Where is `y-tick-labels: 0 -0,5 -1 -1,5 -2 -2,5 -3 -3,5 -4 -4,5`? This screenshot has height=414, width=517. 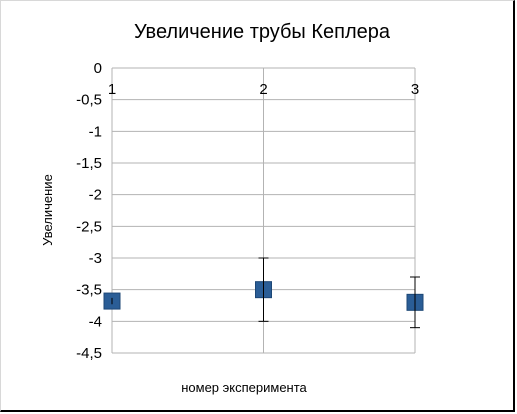
y-tick-labels: 0 -0,5 -1 -1,5 -2 -2,5 -3 -3,5 -4 -4,5 is located at coordinates (89, 211).